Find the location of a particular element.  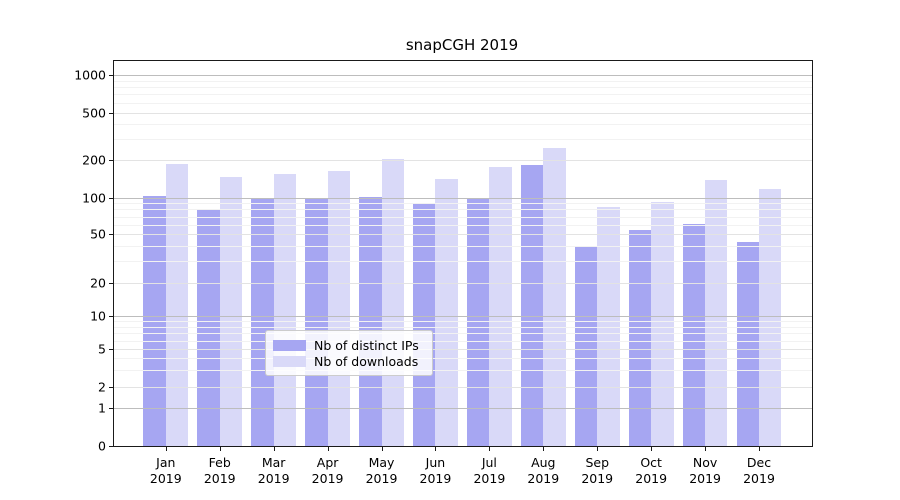

x-tick-label: Feb 2019 is located at coordinates (220, 472).